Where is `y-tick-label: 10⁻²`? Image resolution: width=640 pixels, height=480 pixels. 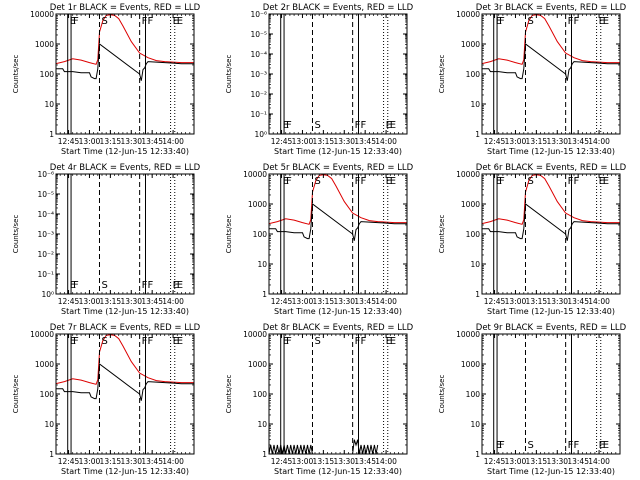 y-tick-label: 10⁻² is located at coordinates (45, 254).